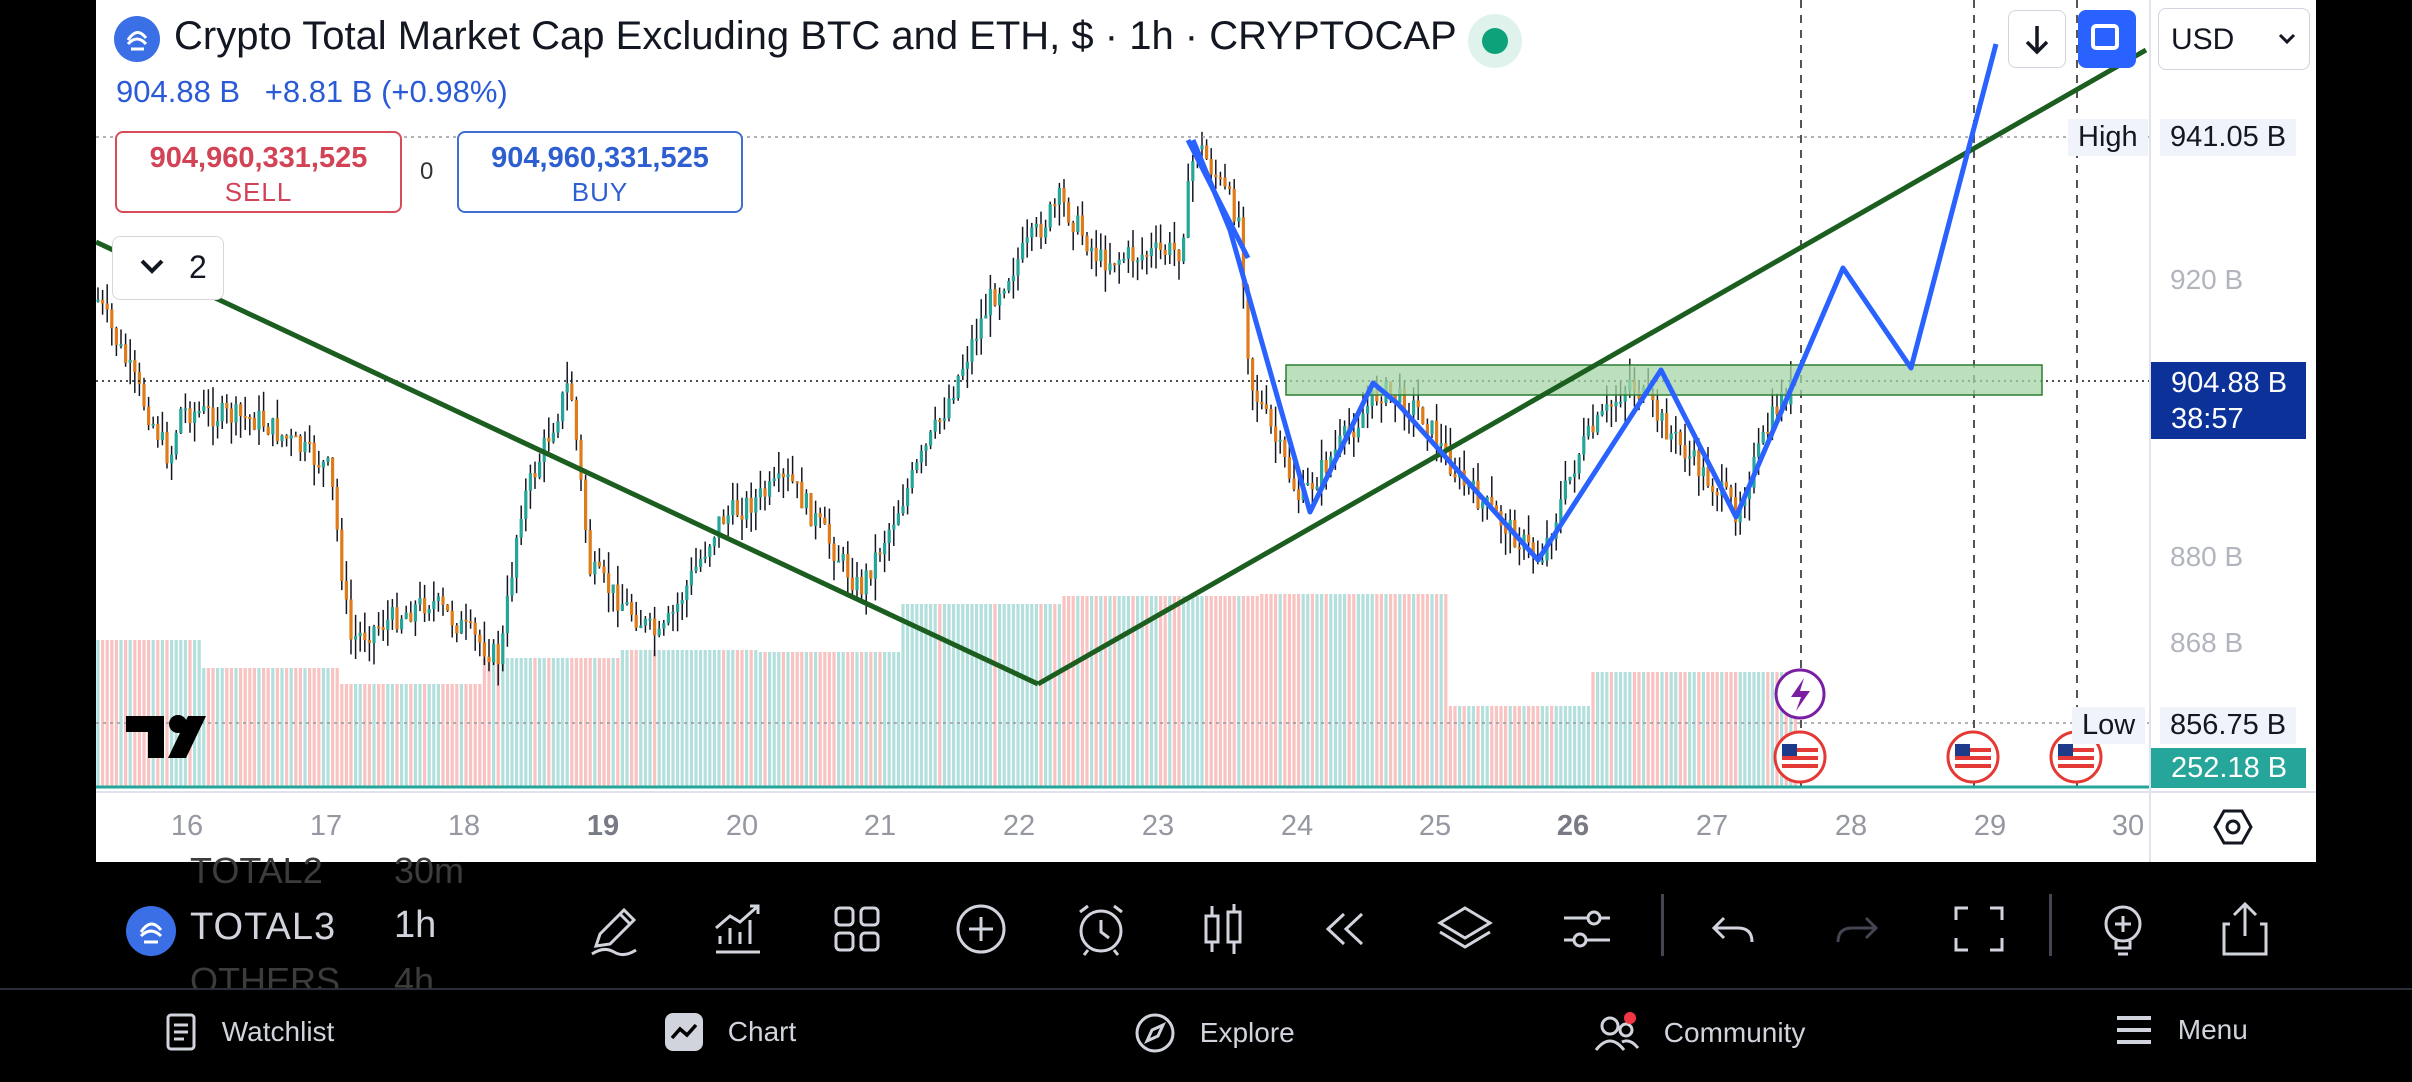  I want to click on drawing-tool-pen-icon, so click(615, 929).